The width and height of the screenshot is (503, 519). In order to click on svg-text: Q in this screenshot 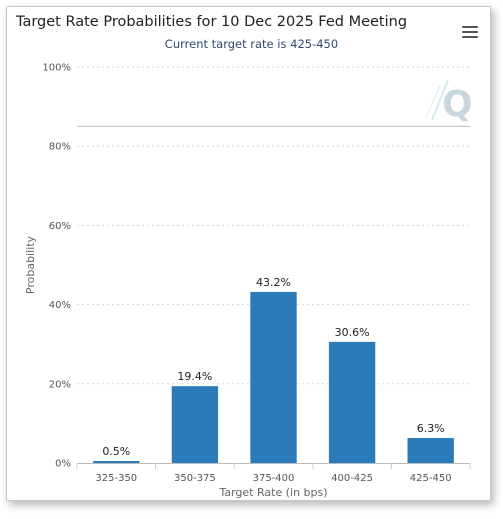, I will do `click(457, 104)`.